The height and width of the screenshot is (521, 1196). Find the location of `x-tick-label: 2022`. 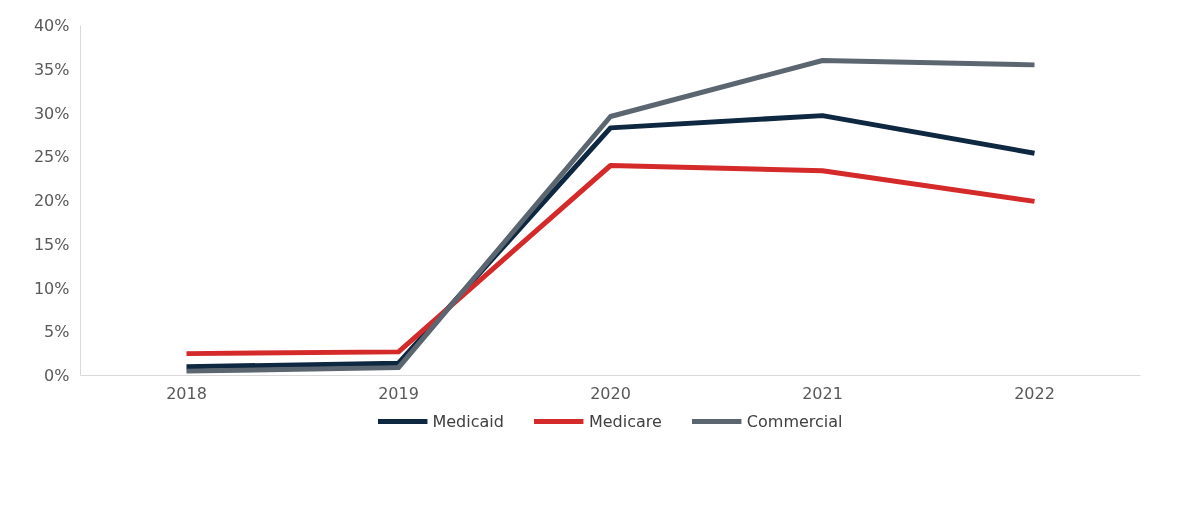

x-tick-label: 2022 is located at coordinates (1034, 393).